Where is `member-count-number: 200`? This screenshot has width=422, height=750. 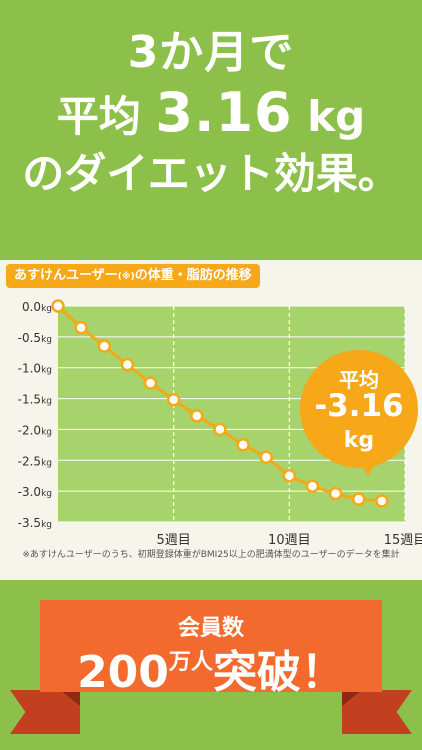
member-count-number: 200 is located at coordinates (123, 672).